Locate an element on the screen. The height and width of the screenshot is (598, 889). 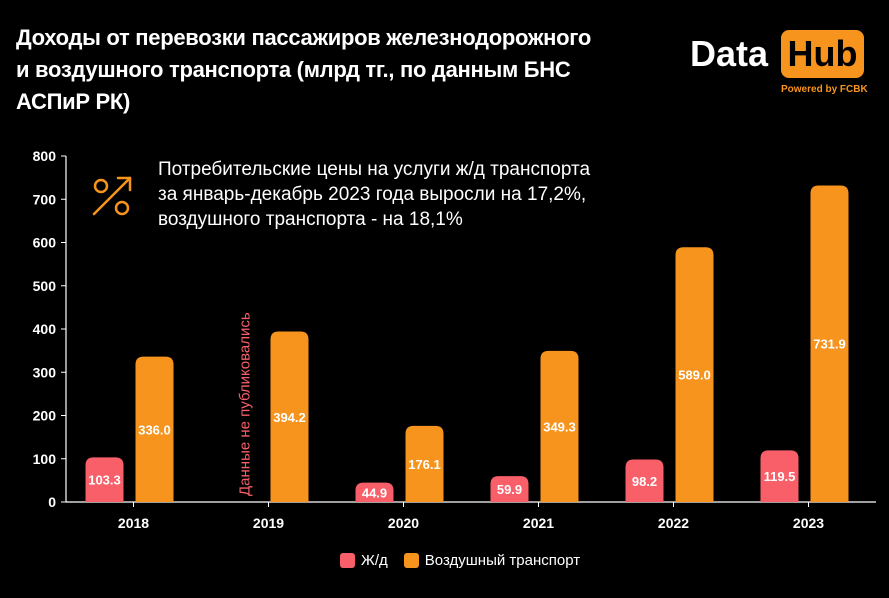
chart-legend: Ж/д Воздушный транспорт is located at coordinates (468, 560).